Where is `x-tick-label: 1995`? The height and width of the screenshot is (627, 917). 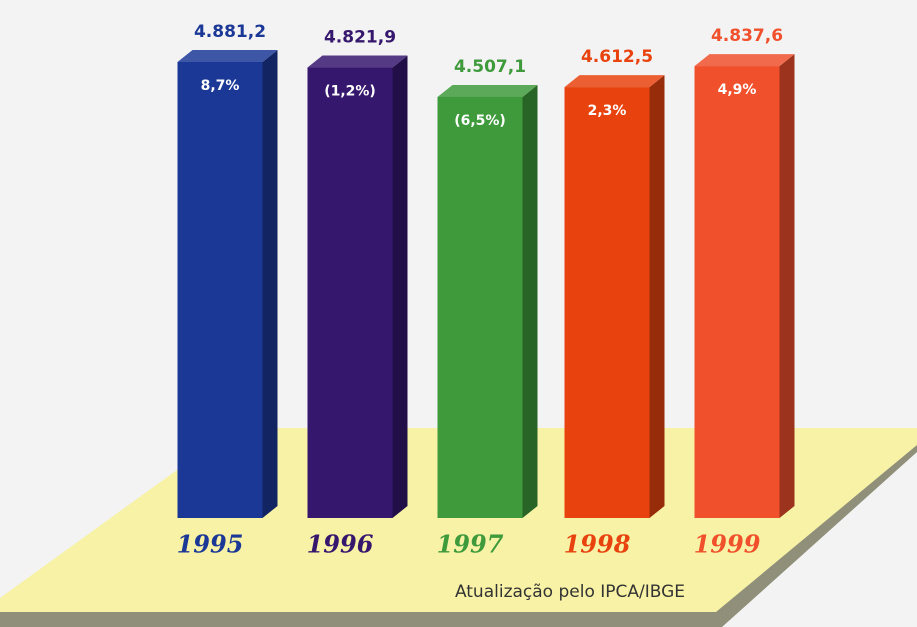 x-tick-label: 1995 is located at coordinates (210, 544).